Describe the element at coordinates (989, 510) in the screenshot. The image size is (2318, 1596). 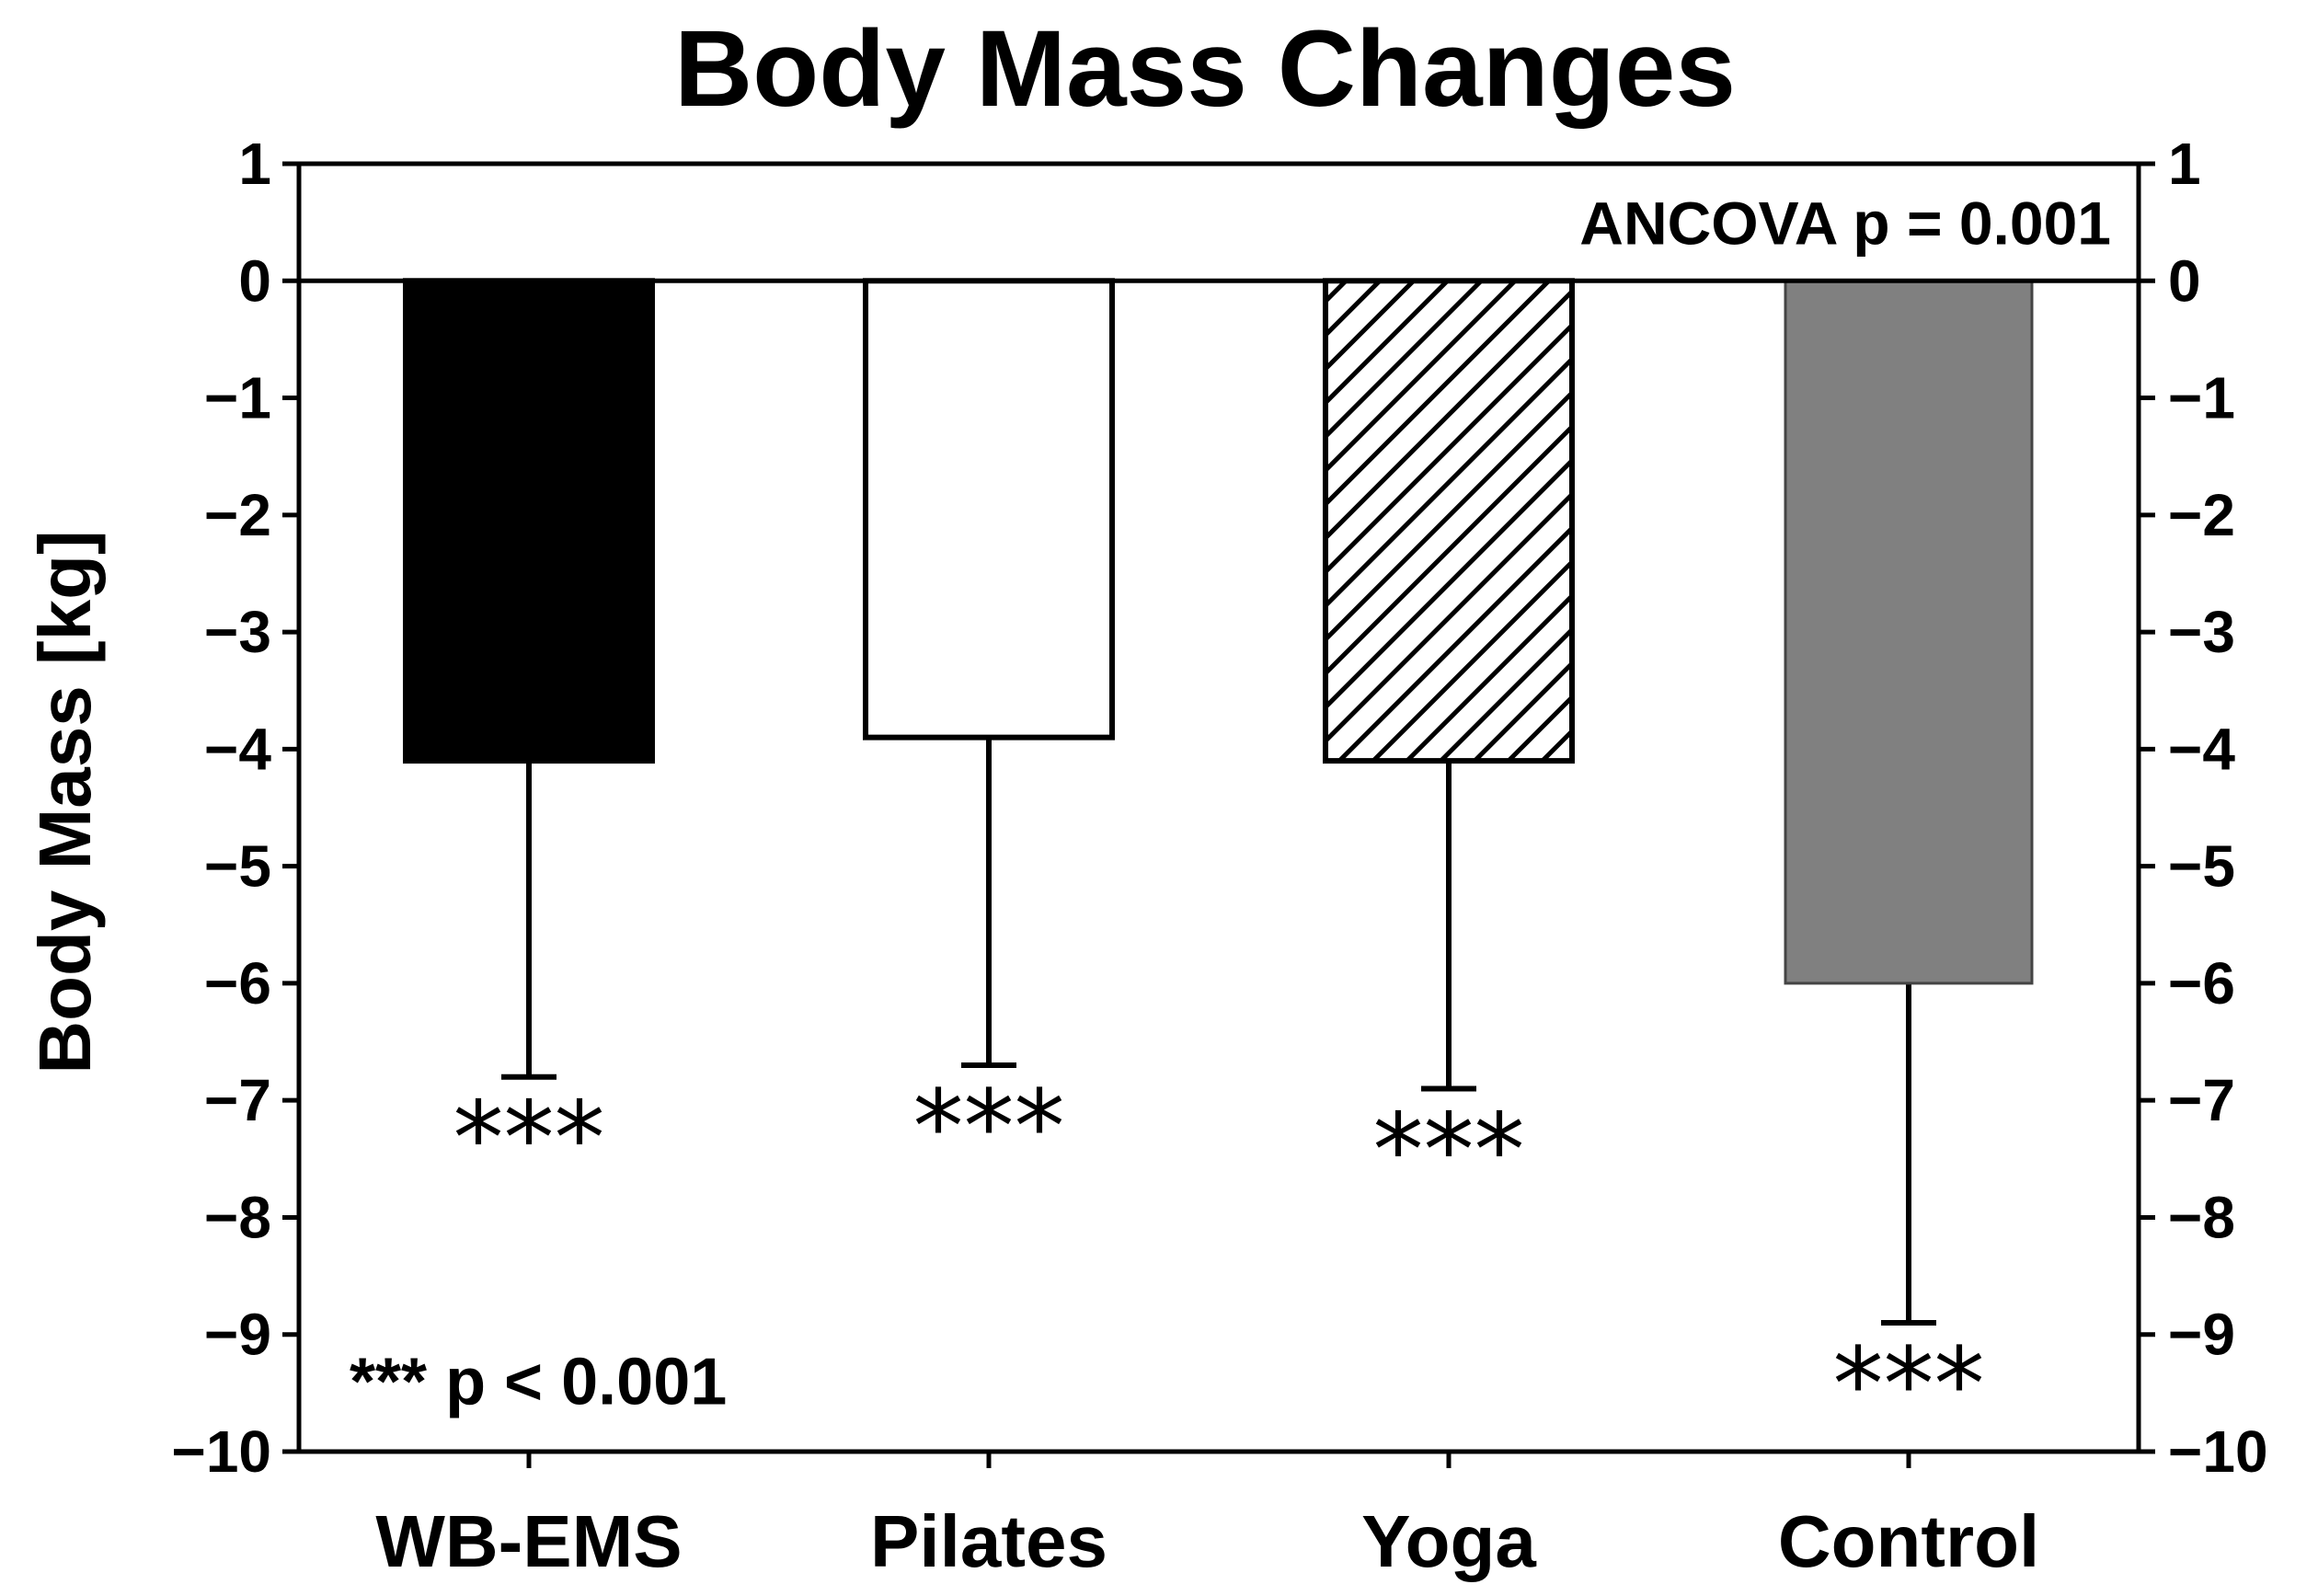
I see `bar-pilates` at that location.